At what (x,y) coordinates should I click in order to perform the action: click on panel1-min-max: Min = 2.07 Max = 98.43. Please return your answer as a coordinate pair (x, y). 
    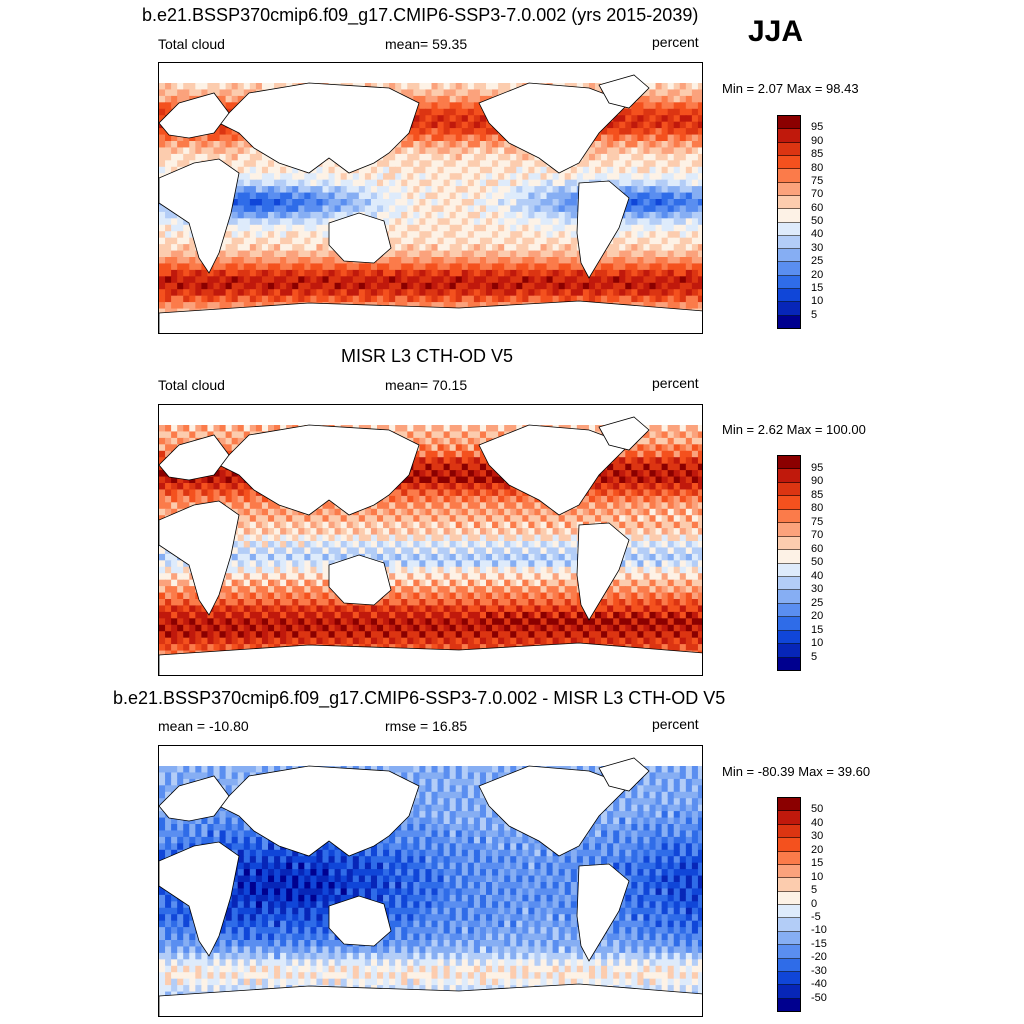
    Looking at the image, I should click on (790, 88).